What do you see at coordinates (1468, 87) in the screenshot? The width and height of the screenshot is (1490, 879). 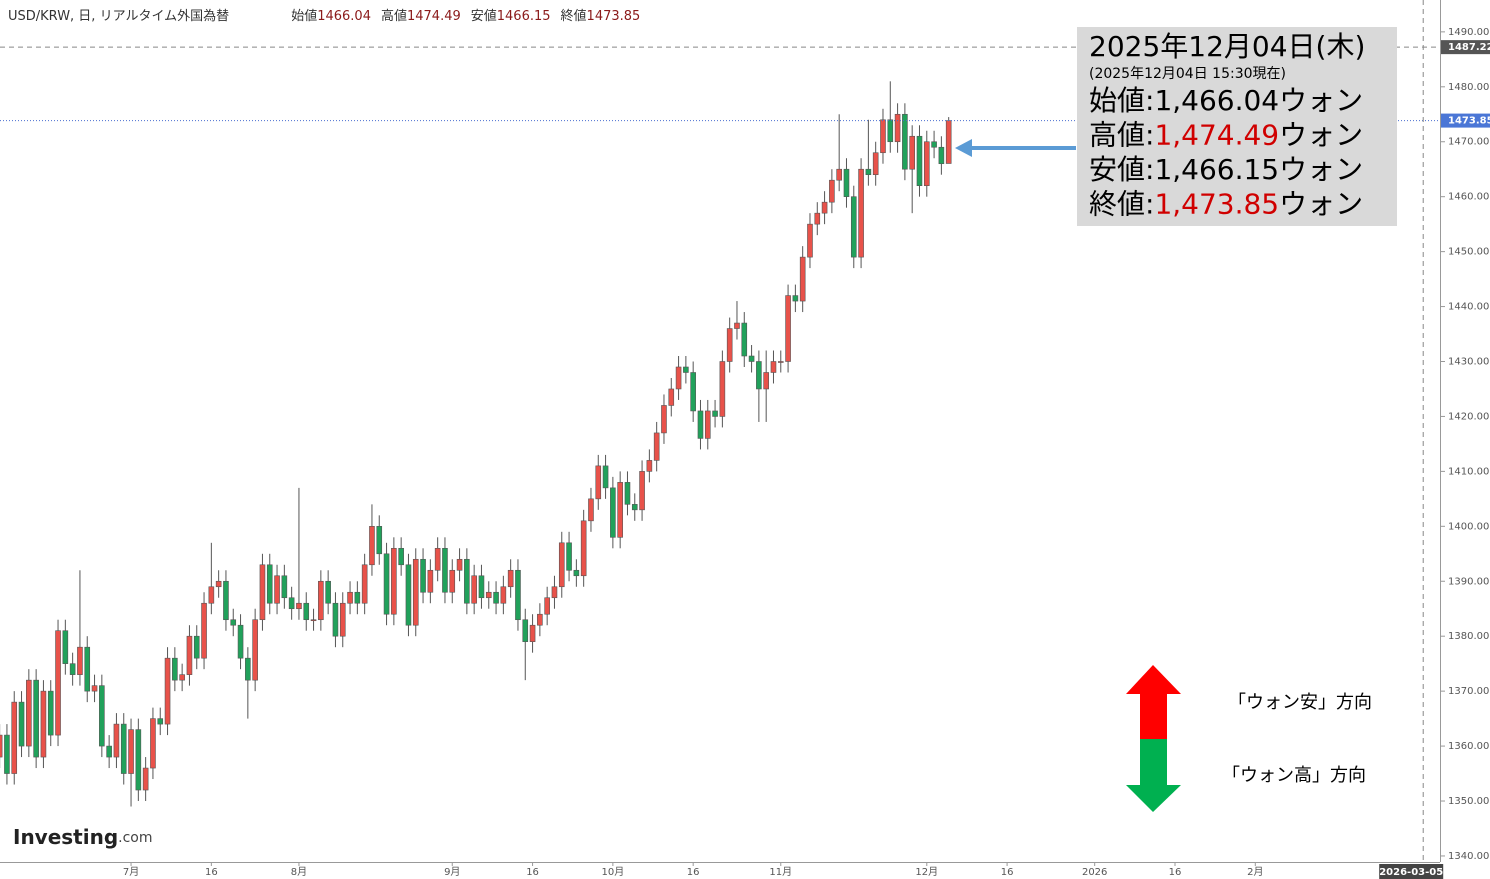 I see `y-tick-label: 1480.00` at bounding box center [1468, 87].